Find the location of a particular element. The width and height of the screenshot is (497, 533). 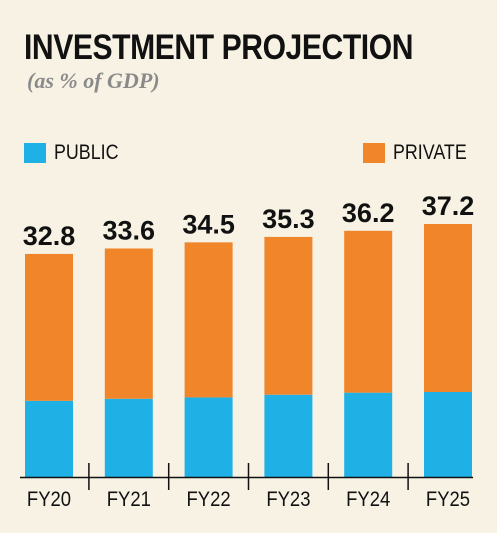

legend-private: PRIVATE is located at coordinates (421, 152).